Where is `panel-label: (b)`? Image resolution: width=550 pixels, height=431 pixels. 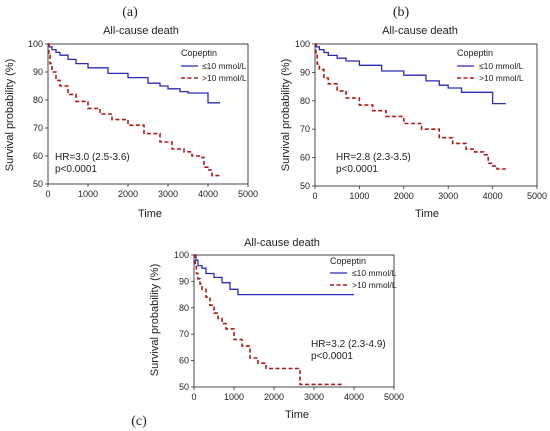 panel-label: (b) is located at coordinates (401, 12).